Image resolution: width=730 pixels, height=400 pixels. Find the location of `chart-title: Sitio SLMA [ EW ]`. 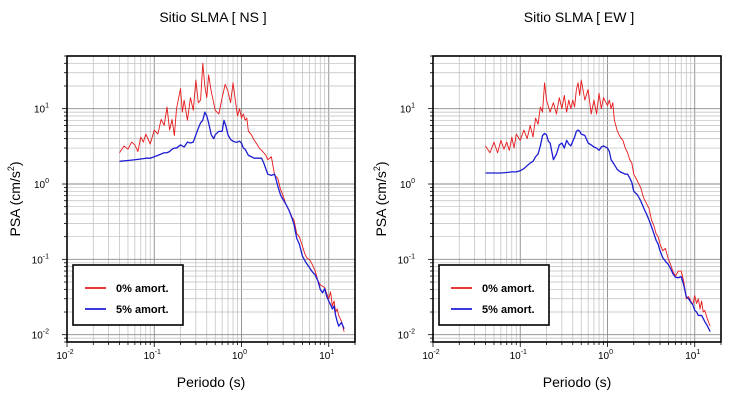

chart-title: Sitio SLMA [ EW ] is located at coordinates (579, 17).